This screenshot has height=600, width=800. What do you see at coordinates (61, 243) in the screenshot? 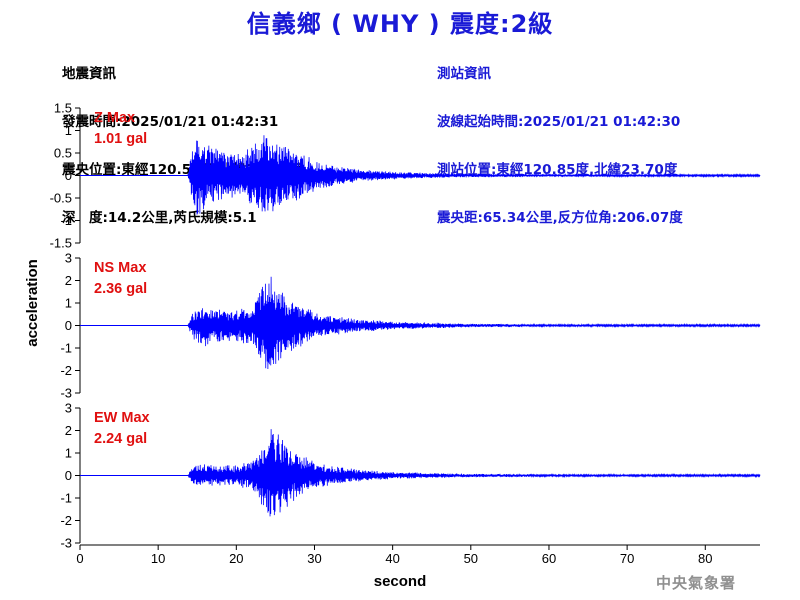
I see `y-tick-label: -1.5` at bounding box center [61, 243].